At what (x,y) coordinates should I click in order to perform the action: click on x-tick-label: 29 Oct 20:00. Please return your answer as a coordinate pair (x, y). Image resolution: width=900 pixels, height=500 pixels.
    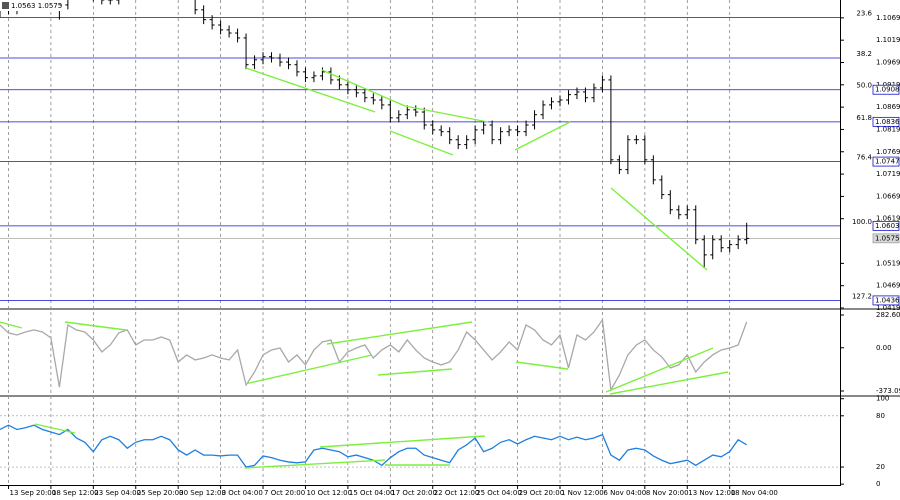
    Looking at the image, I should click on (542, 493).